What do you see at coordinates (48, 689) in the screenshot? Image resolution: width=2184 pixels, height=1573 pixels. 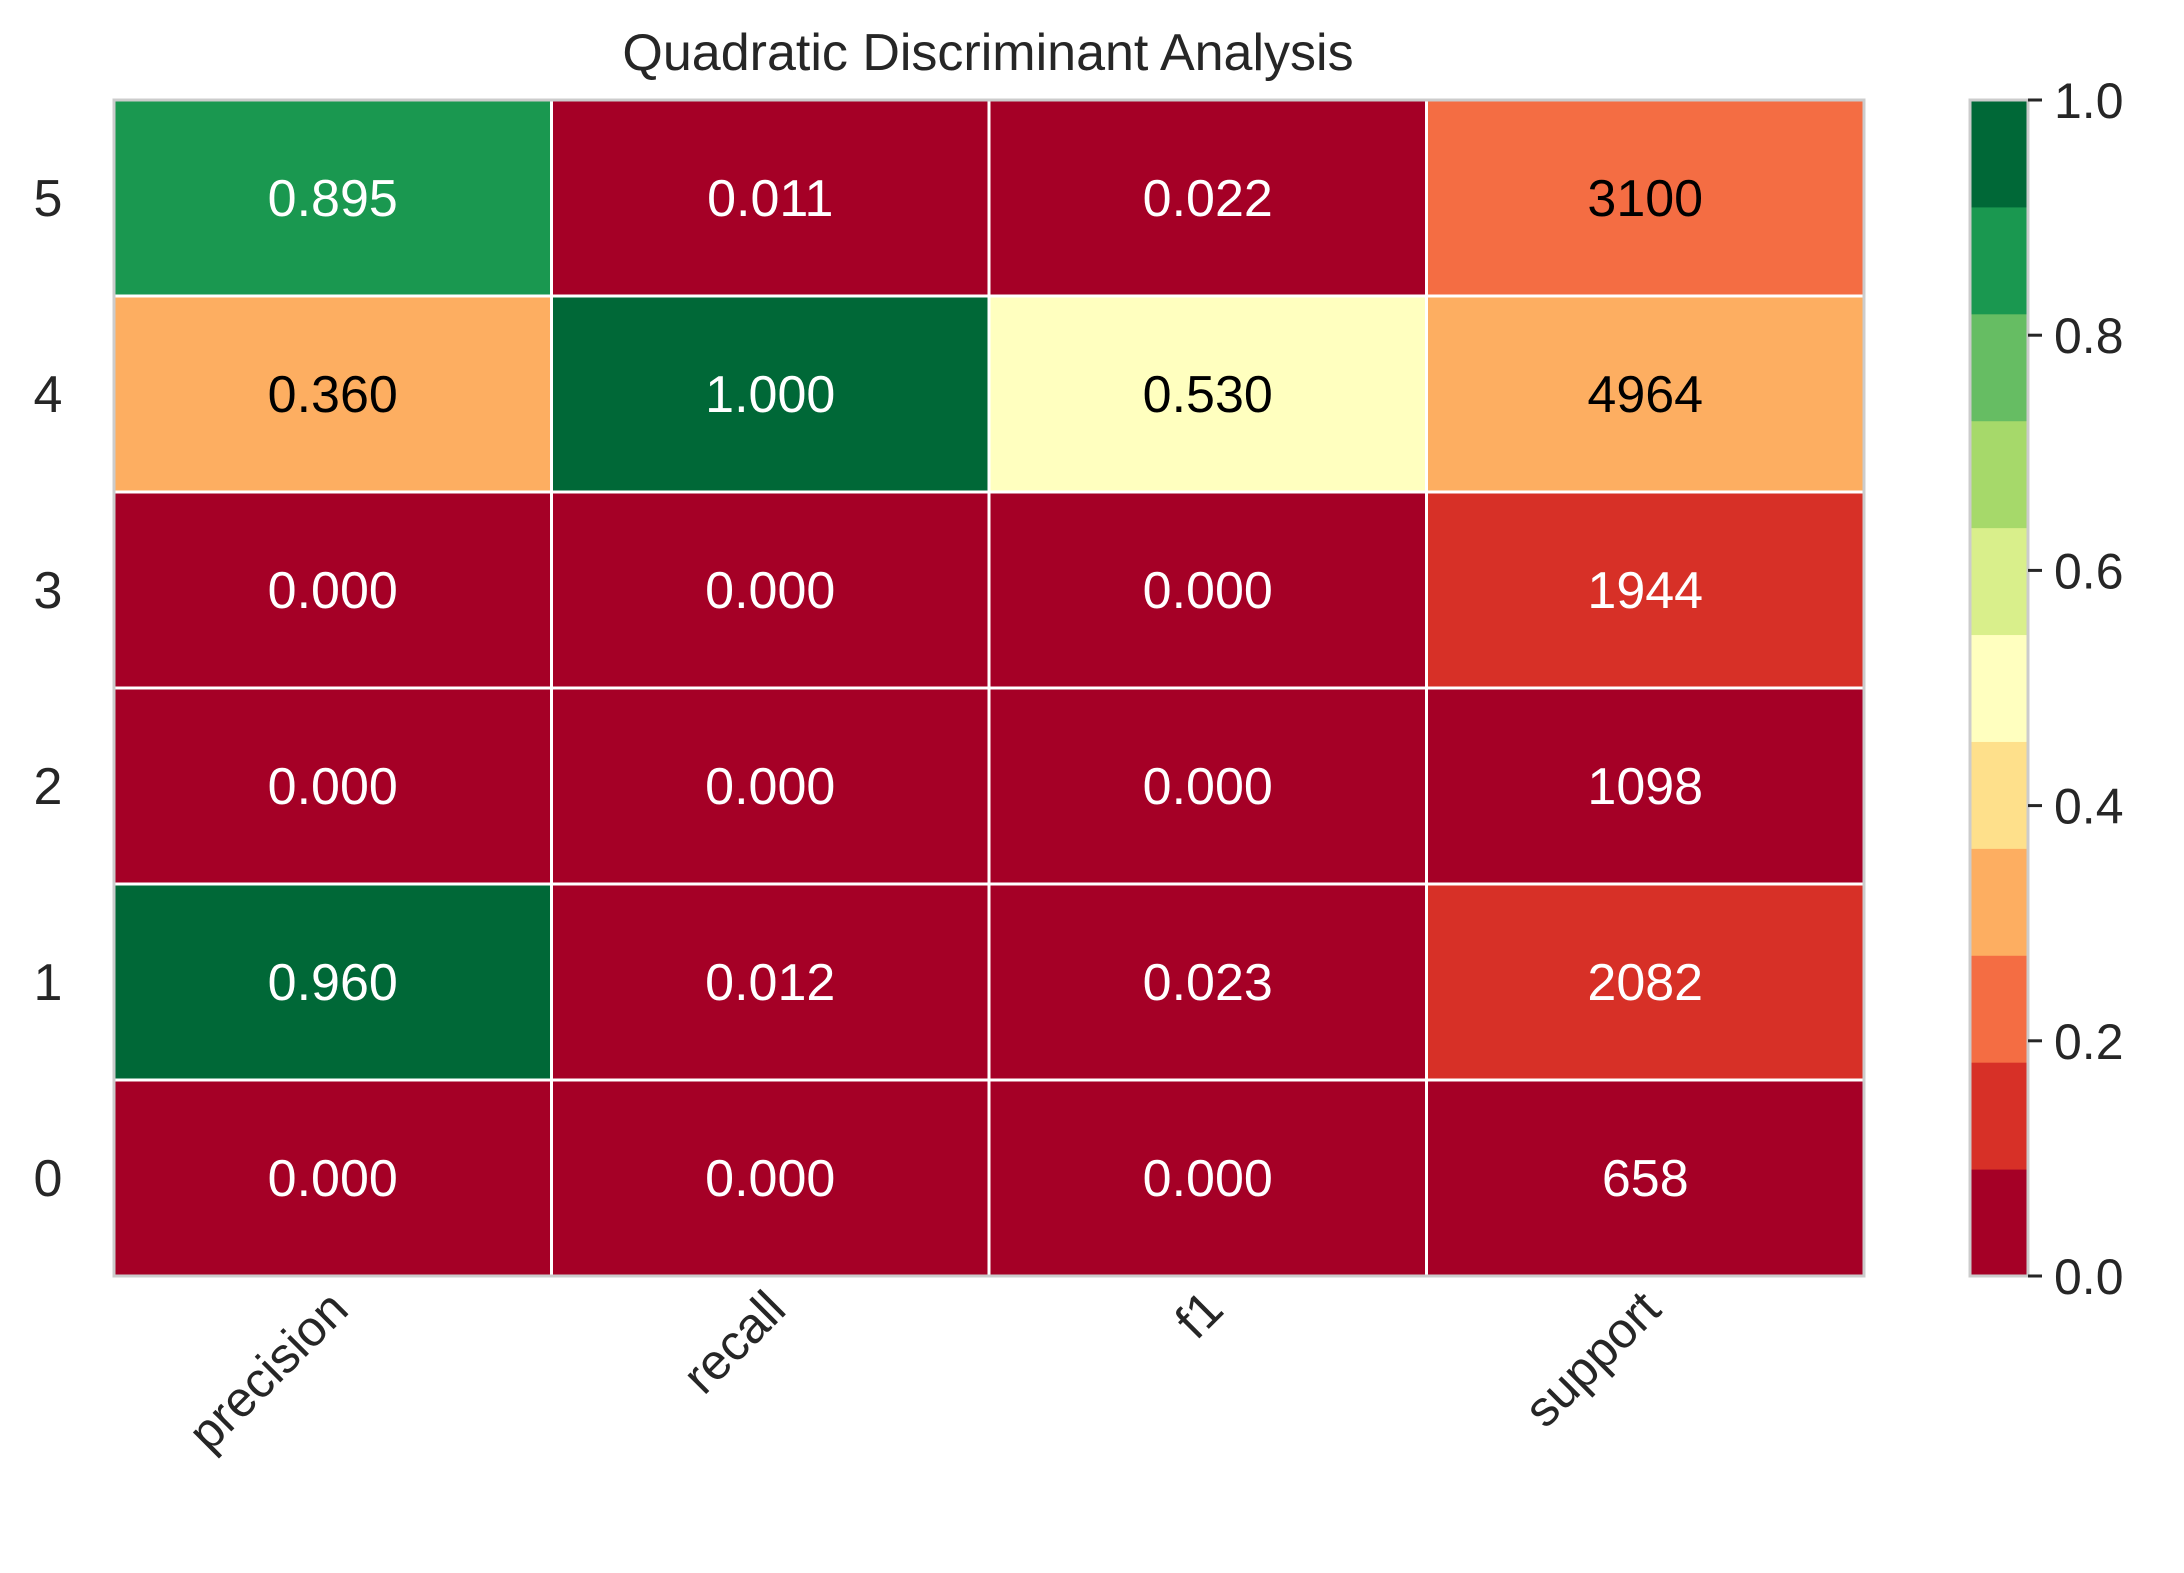 I see `y-tick-labels: 5 4 3 2 1 0` at bounding box center [48, 689].